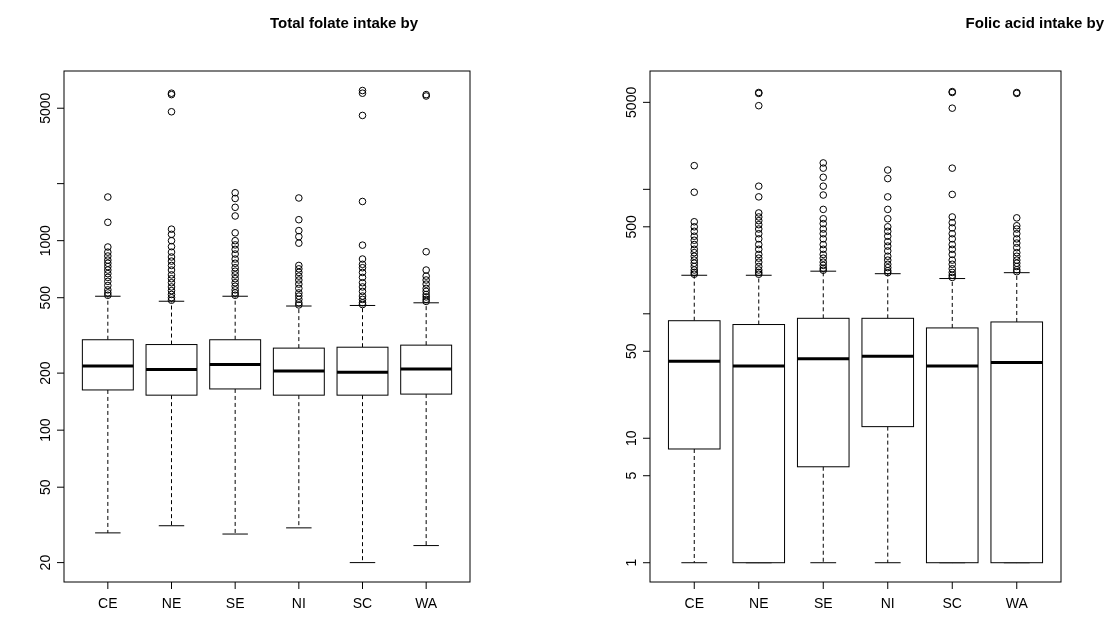 This screenshot has height=626, width=1116. I want to click on y-tick-label: 1, so click(631, 562).